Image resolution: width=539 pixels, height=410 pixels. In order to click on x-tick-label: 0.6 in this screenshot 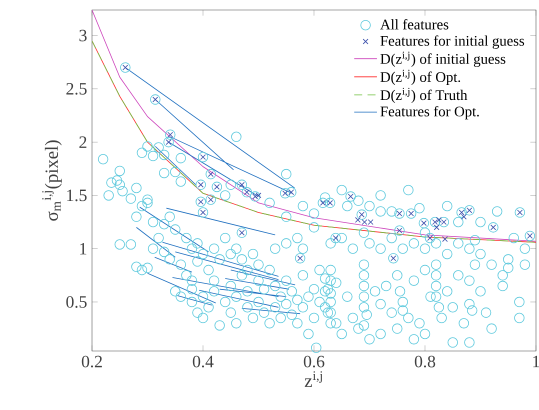, I will do `click(314, 362)`.